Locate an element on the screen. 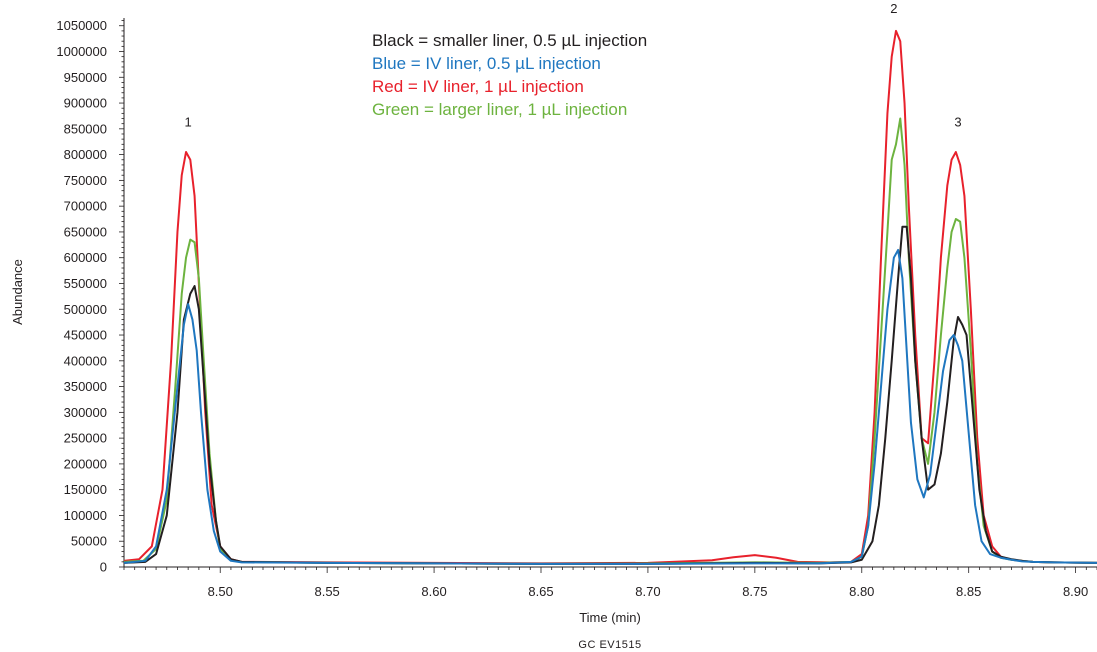 The image size is (1097, 652). x-tick-label: 8.85 is located at coordinates (968, 591).